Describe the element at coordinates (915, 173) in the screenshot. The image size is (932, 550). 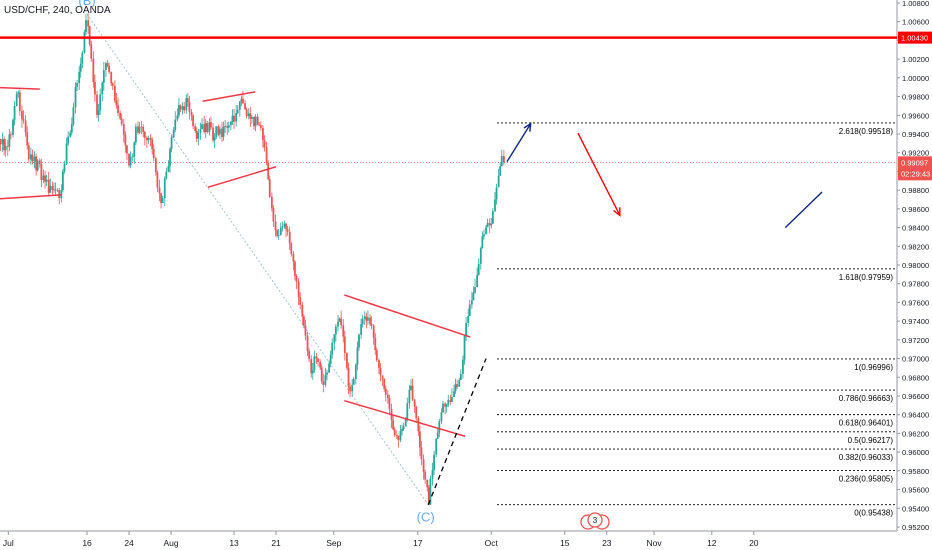
I see `countdown-text: 02:29:43` at that location.